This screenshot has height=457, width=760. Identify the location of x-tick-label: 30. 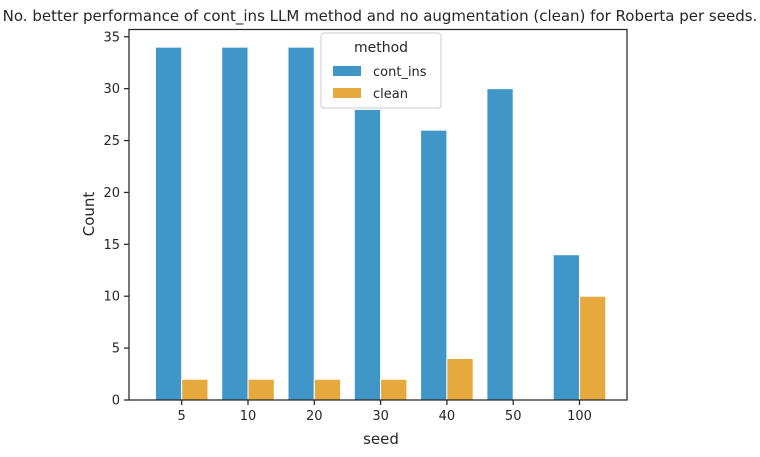
(380, 416).